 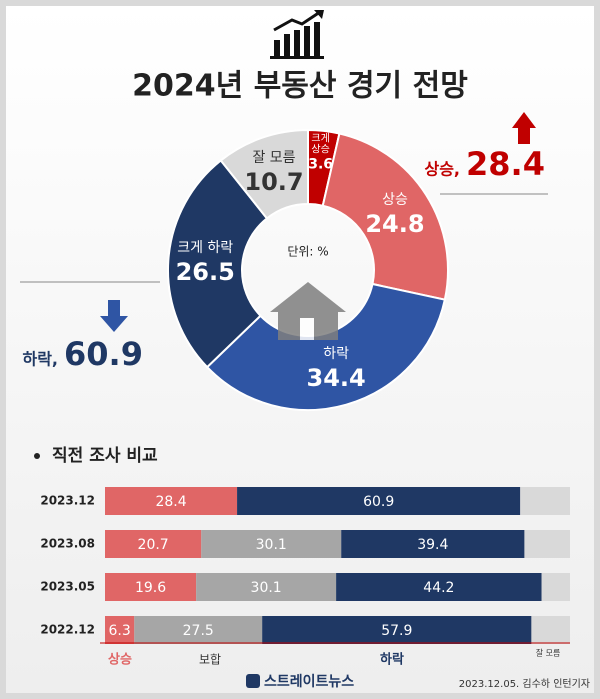 I want to click on slice-value: 3.6, so click(x=320, y=165).